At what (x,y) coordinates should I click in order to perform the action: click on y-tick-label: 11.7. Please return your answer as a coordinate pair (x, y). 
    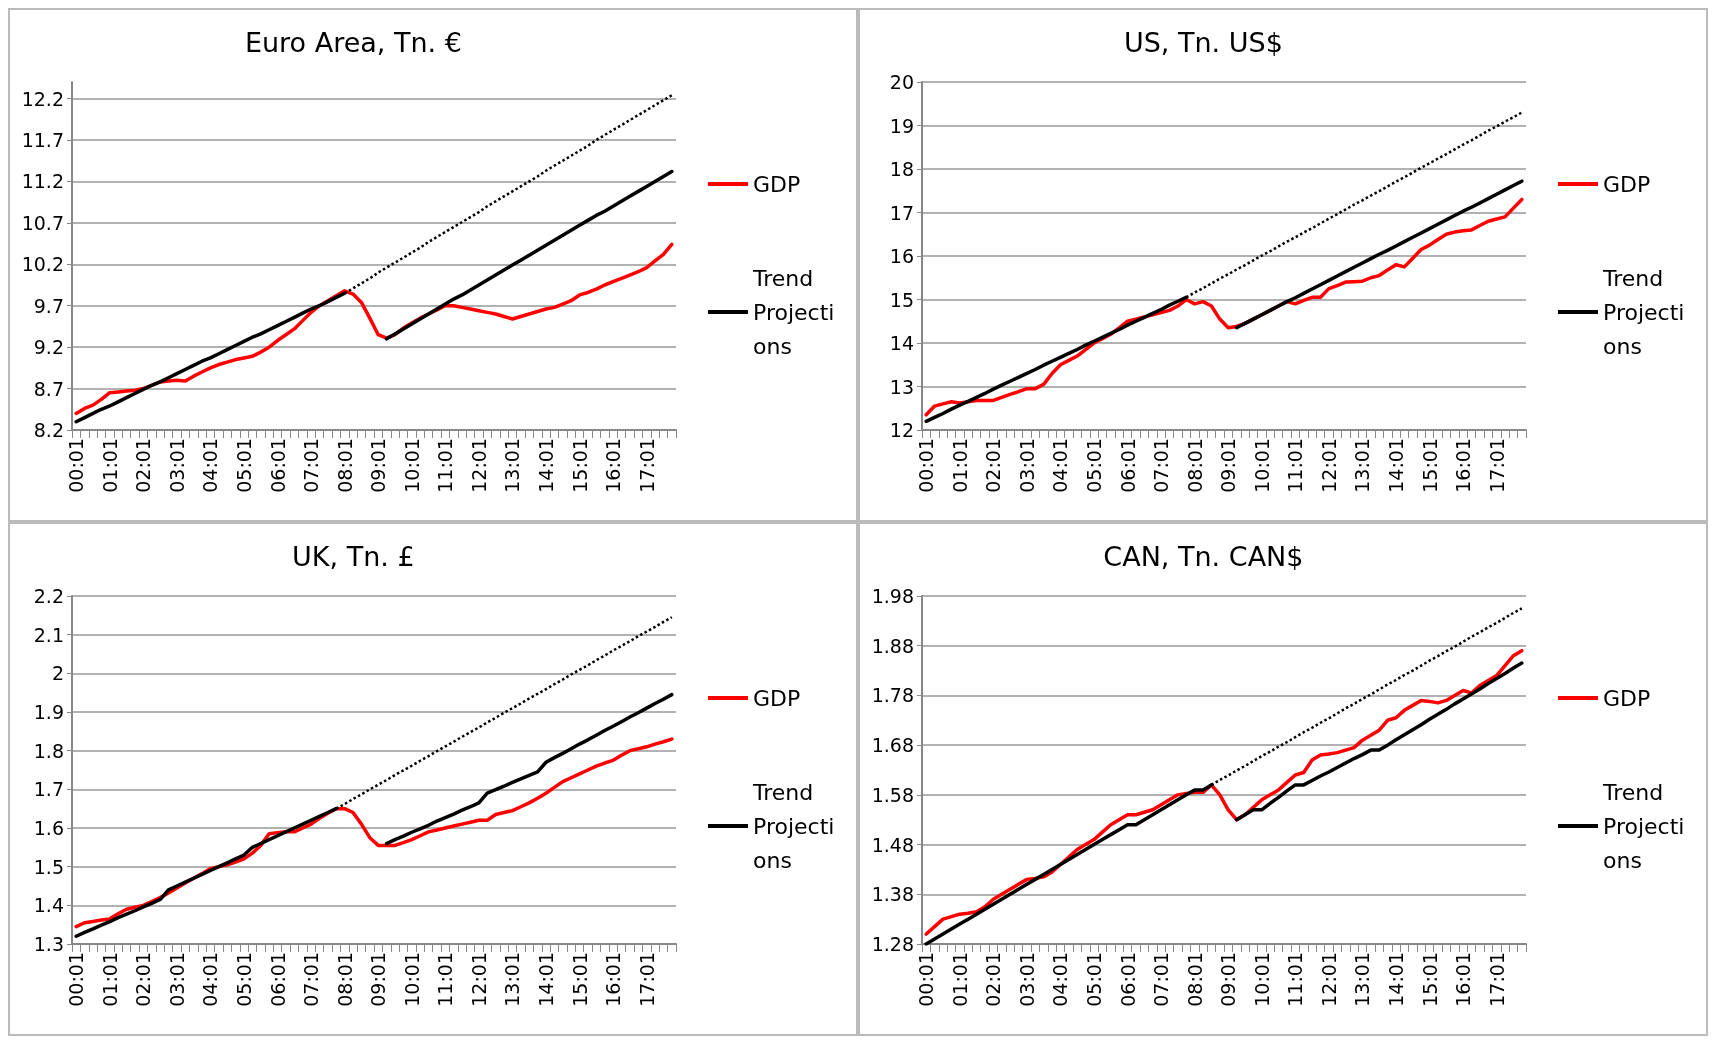
    Looking at the image, I should click on (42, 140).